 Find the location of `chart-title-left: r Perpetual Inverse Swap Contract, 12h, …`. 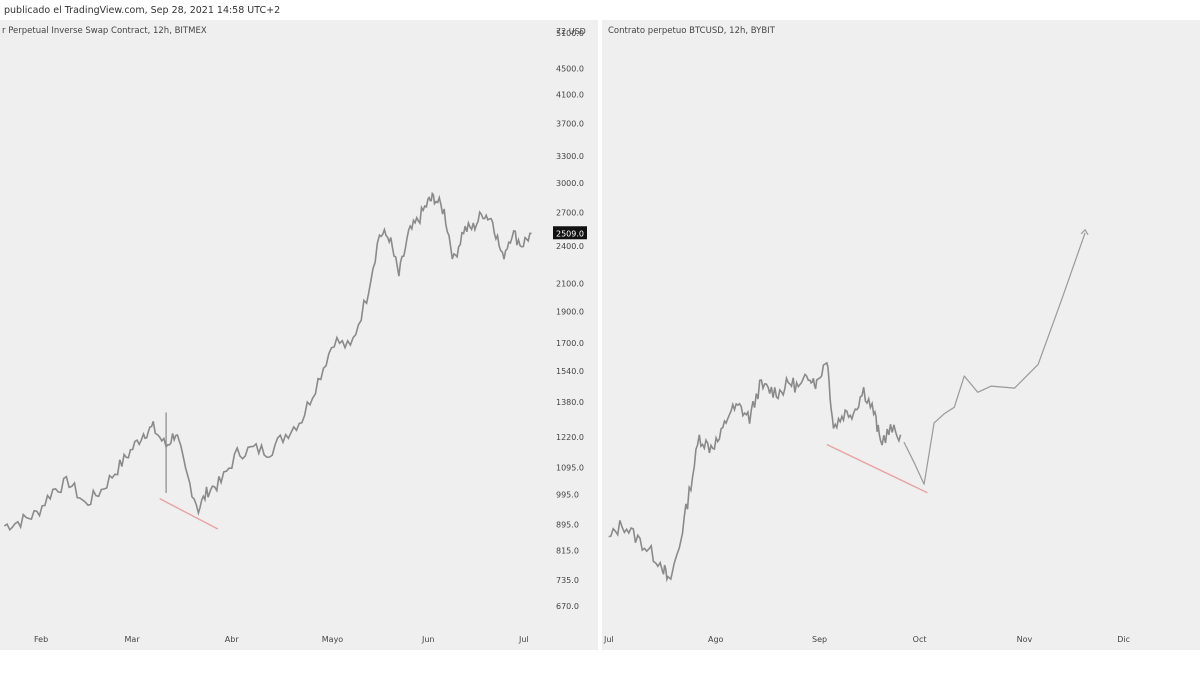

chart-title-left: r Perpetual Inverse Swap Contract, 12h, … is located at coordinates (104, 31).